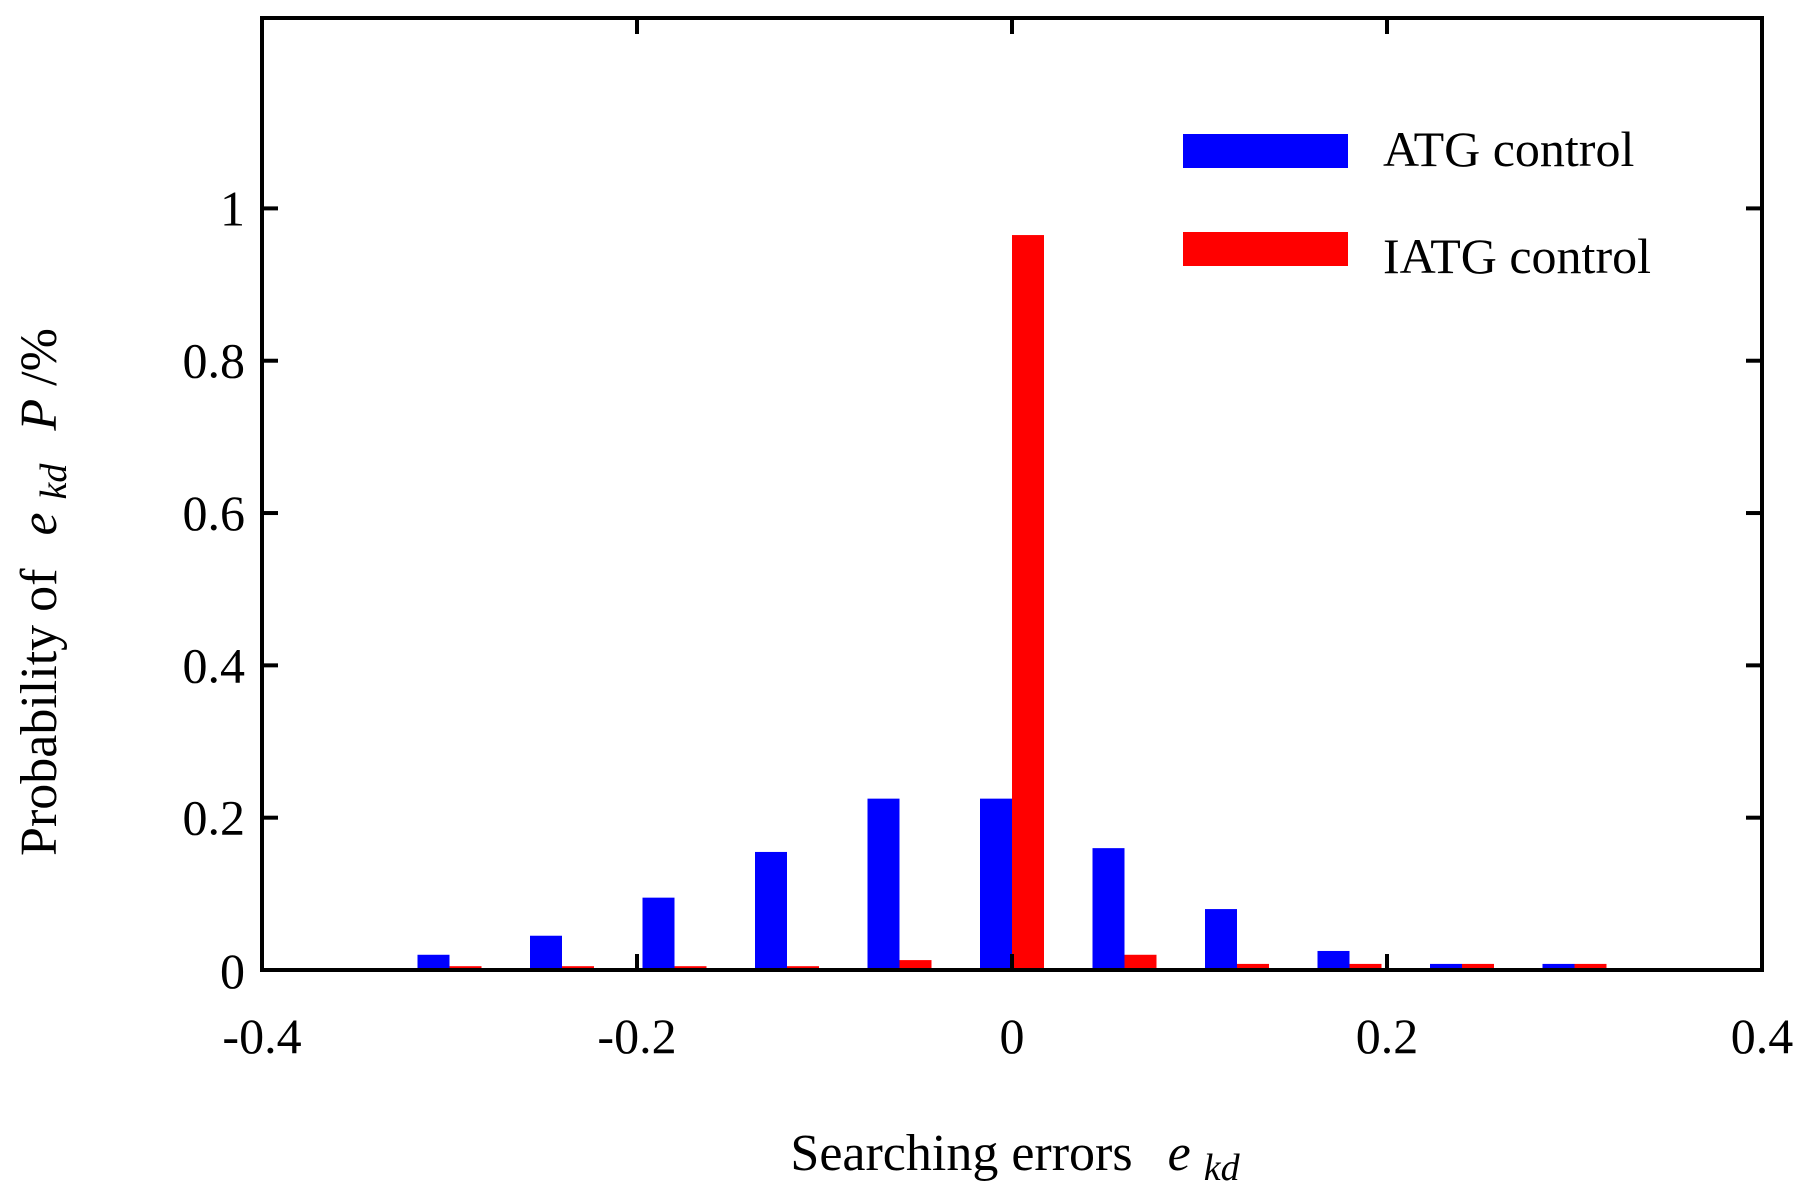 The image size is (1797, 1186). Describe the element at coordinates (1508, 149) in the screenshot. I see `legend-label-atg: ATG control` at that location.